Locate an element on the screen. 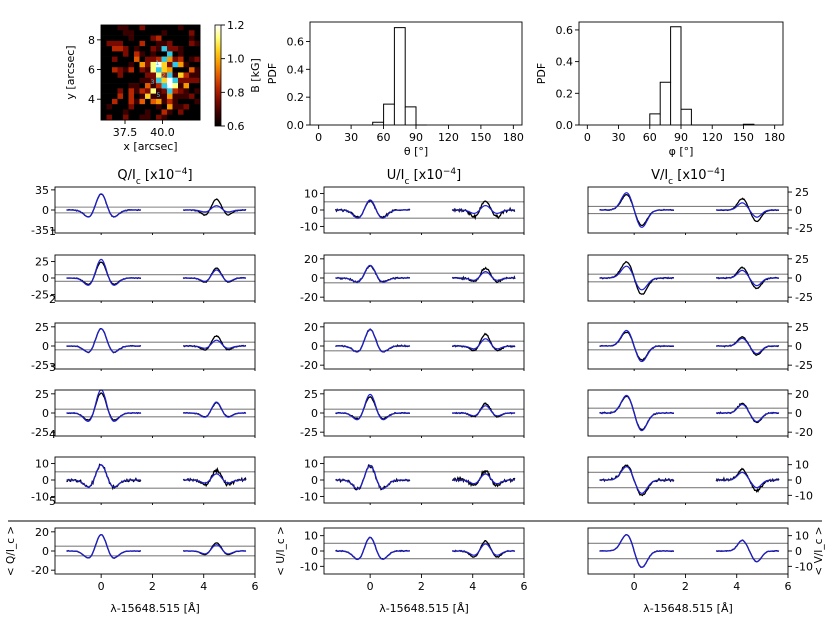  map-annotation-label: 4 is located at coordinates (166, 88).